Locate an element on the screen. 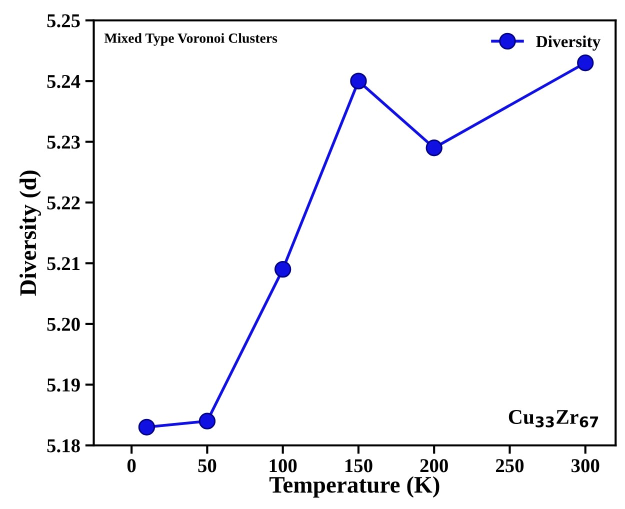 This screenshot has width=625, height=509. x-tick-label: 150 is located at coordinates (358, 465).